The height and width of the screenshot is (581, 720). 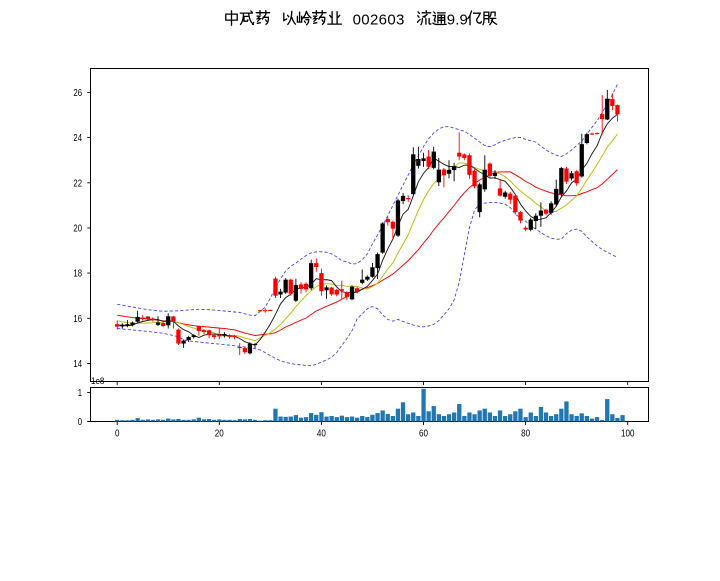 What do you see at coordinates (77, 93) in the screenshot?
I see `svg-text: 26` at bounding box center [77, 93].